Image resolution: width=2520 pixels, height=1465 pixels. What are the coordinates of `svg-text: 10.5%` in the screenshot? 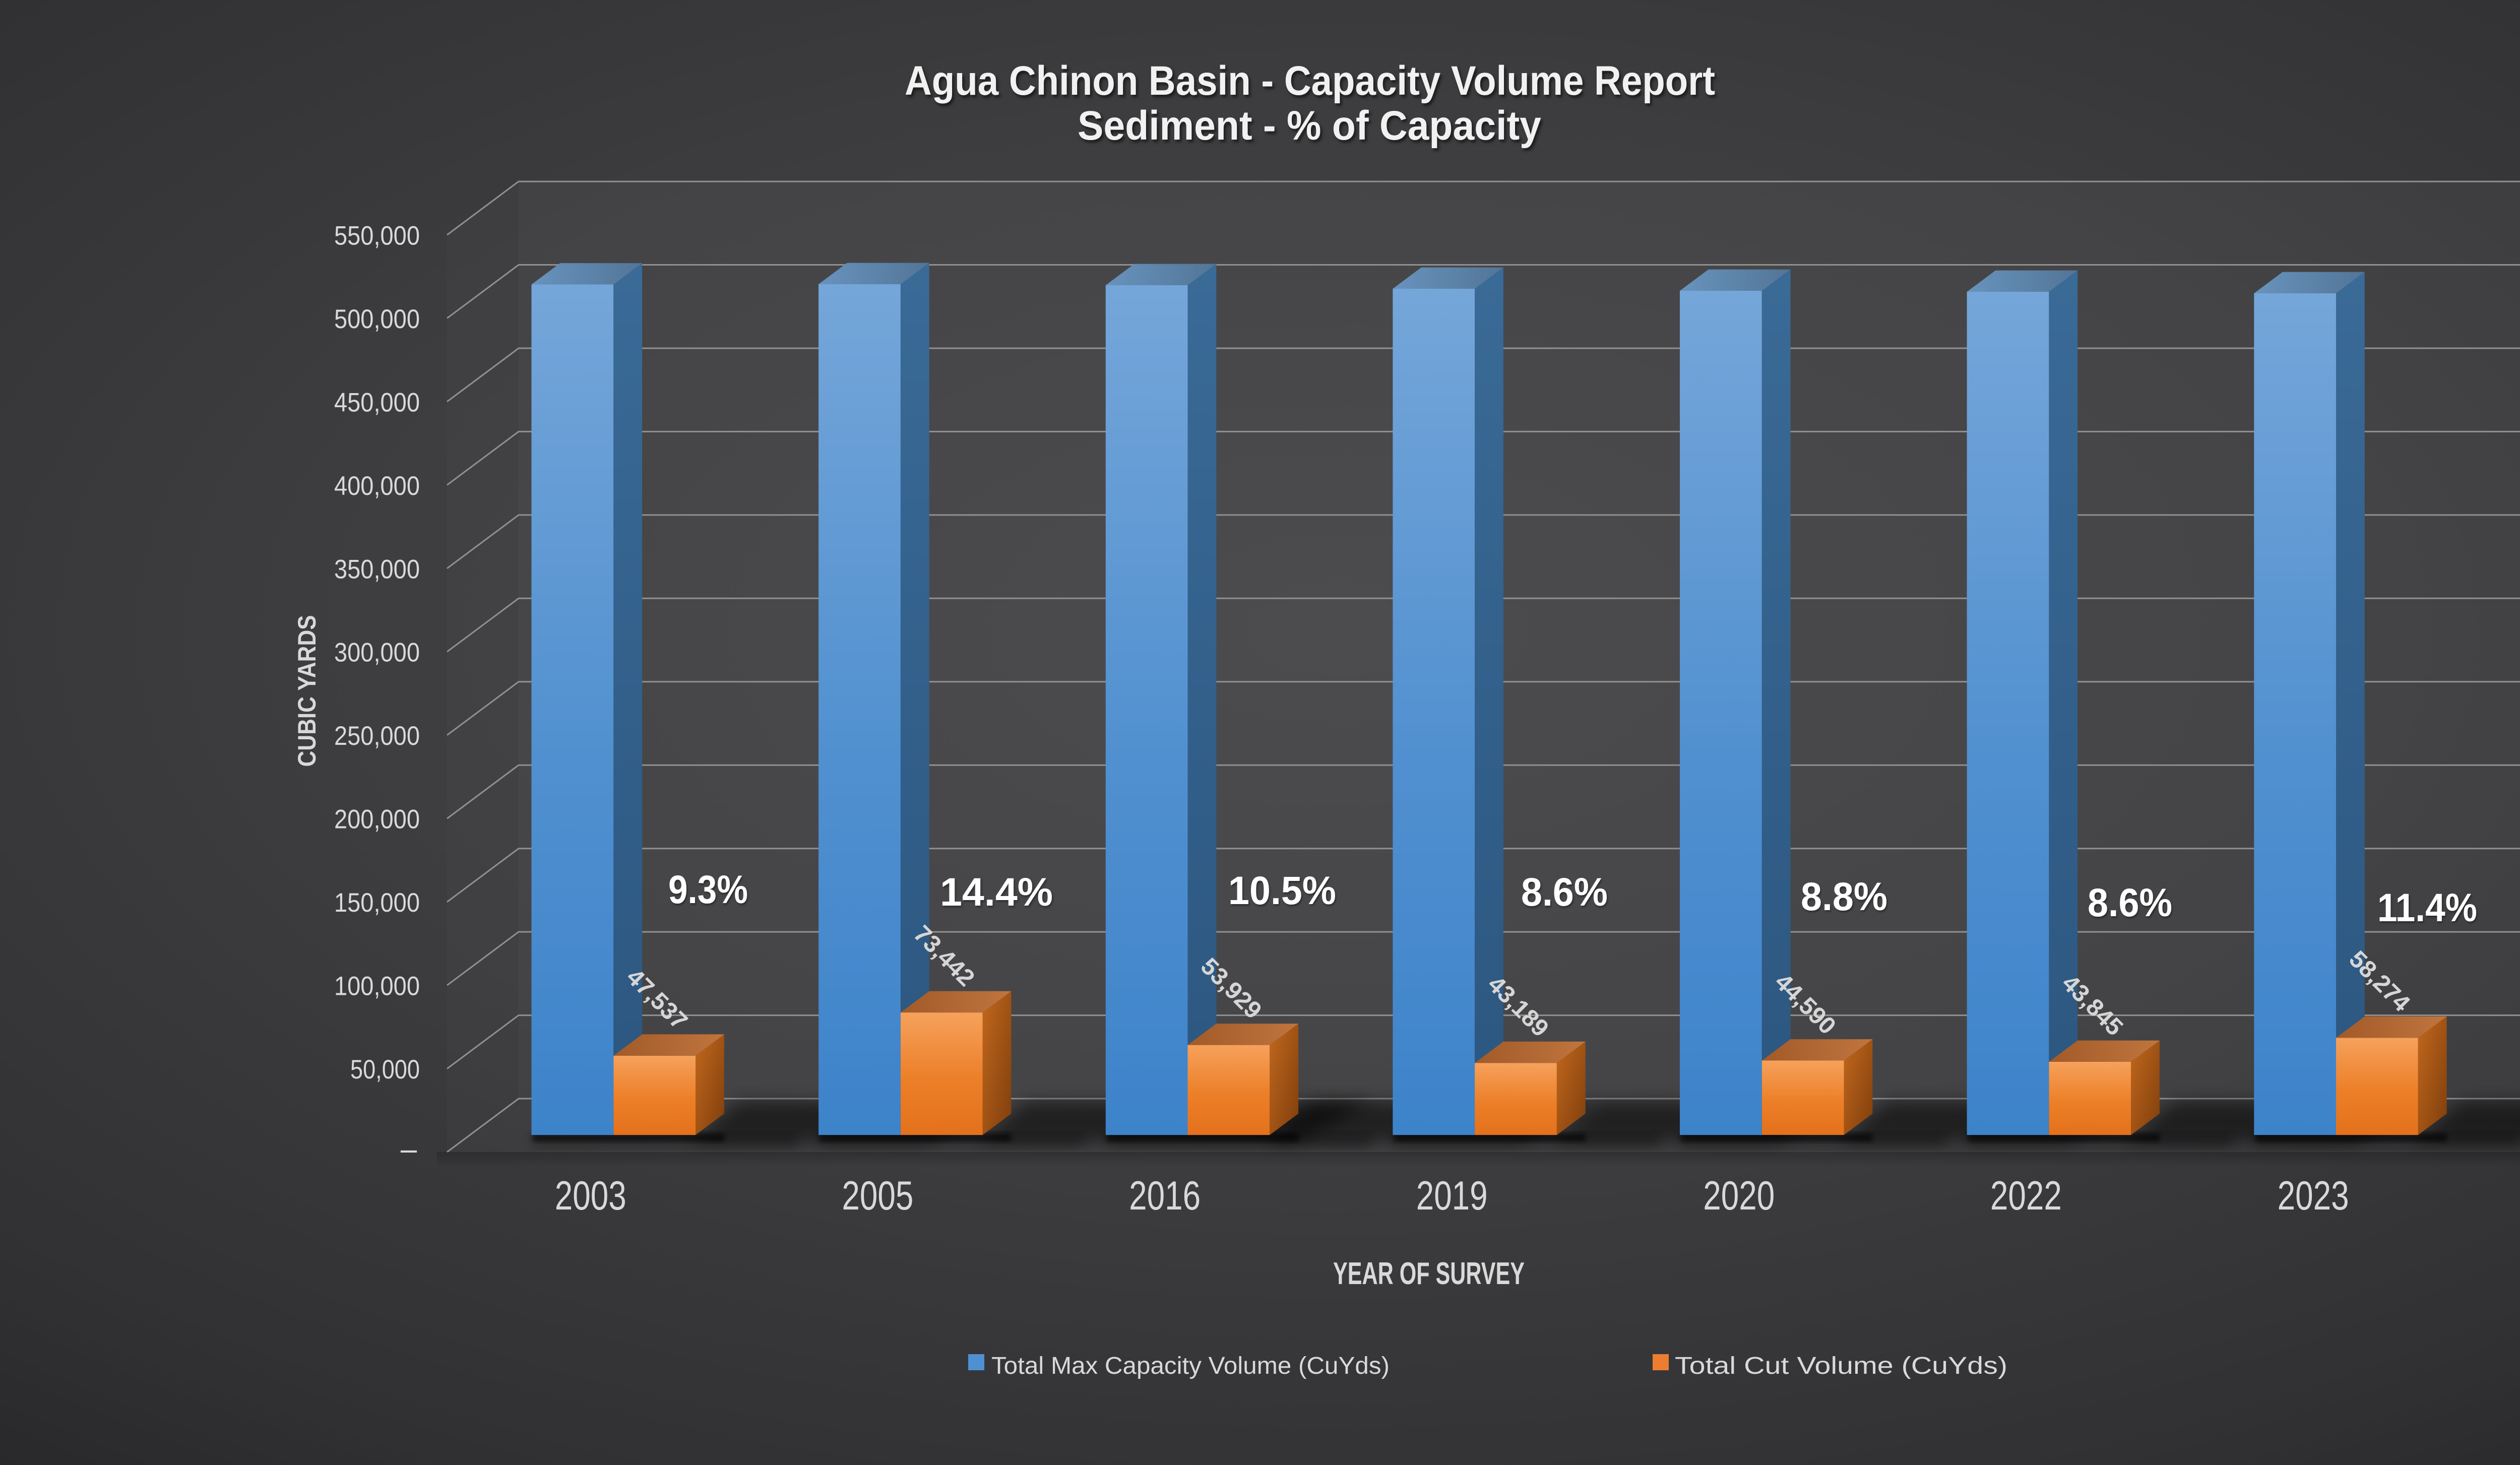 It's located at (1282, 890).